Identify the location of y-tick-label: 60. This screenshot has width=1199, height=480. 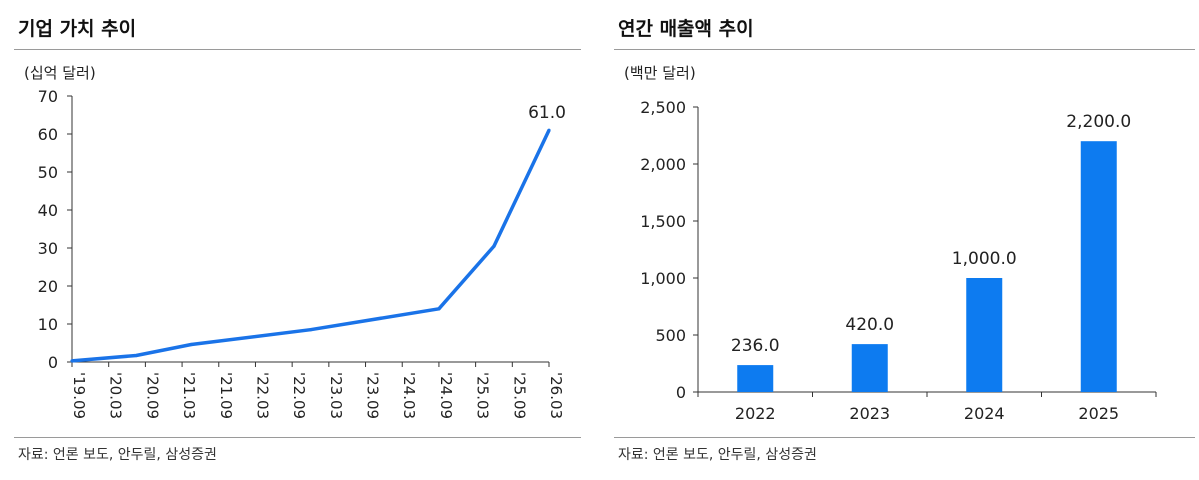
(48, 134).